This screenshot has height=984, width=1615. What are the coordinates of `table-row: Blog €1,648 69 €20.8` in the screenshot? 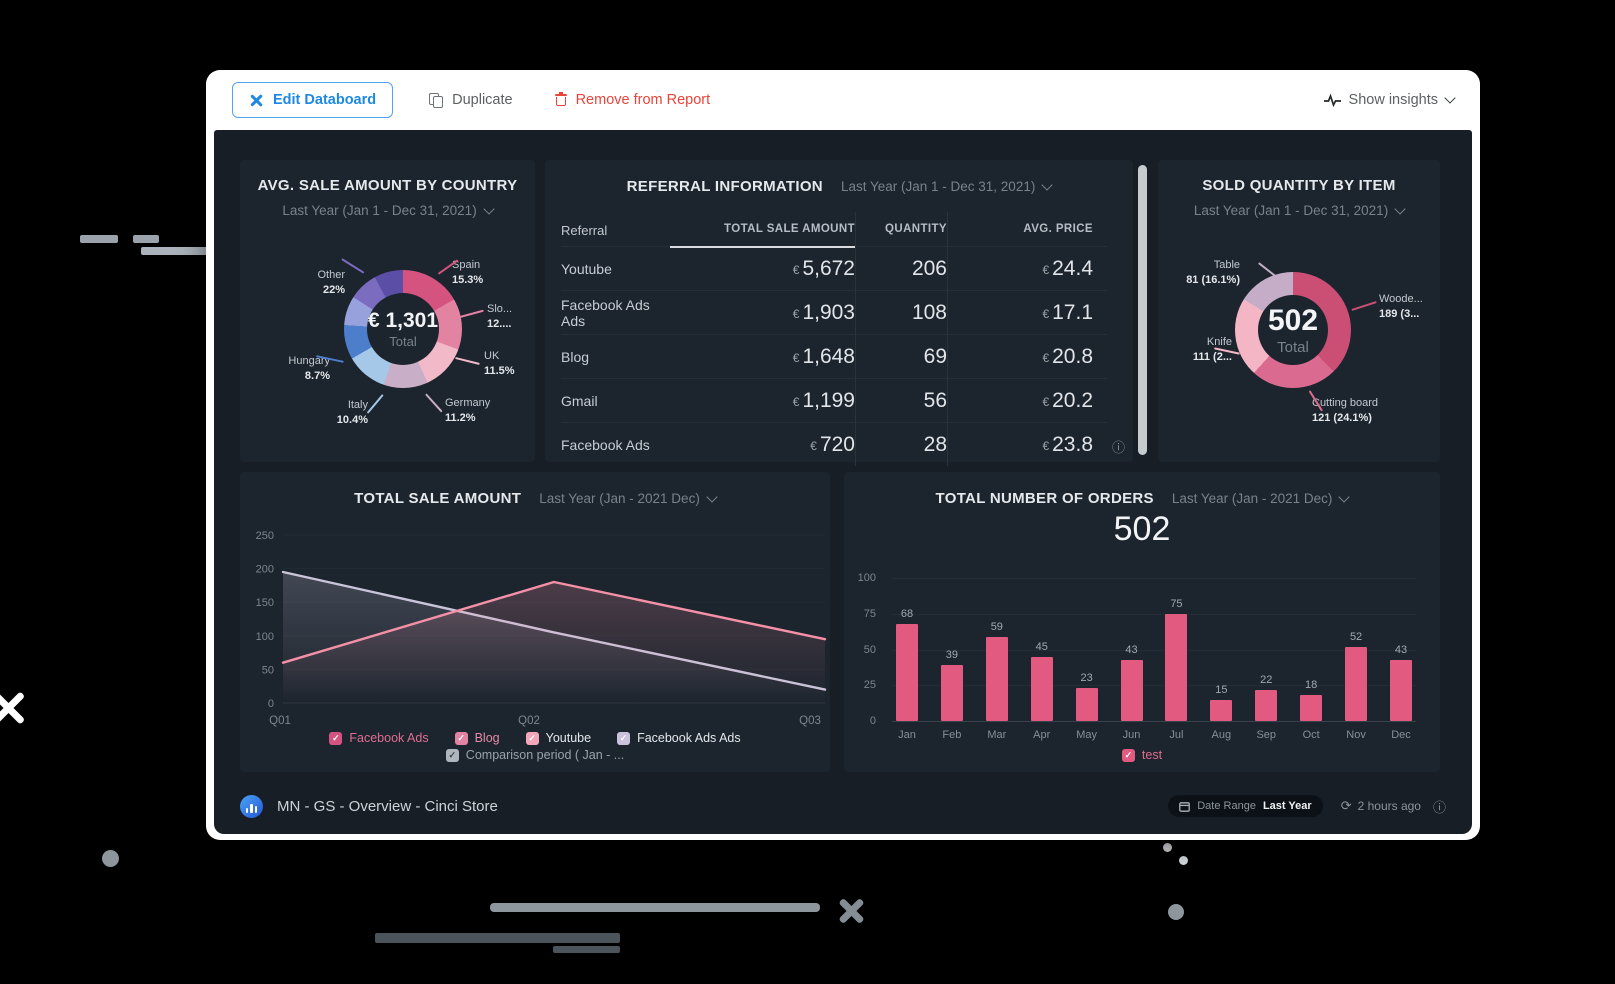 It's located at (834, 356).